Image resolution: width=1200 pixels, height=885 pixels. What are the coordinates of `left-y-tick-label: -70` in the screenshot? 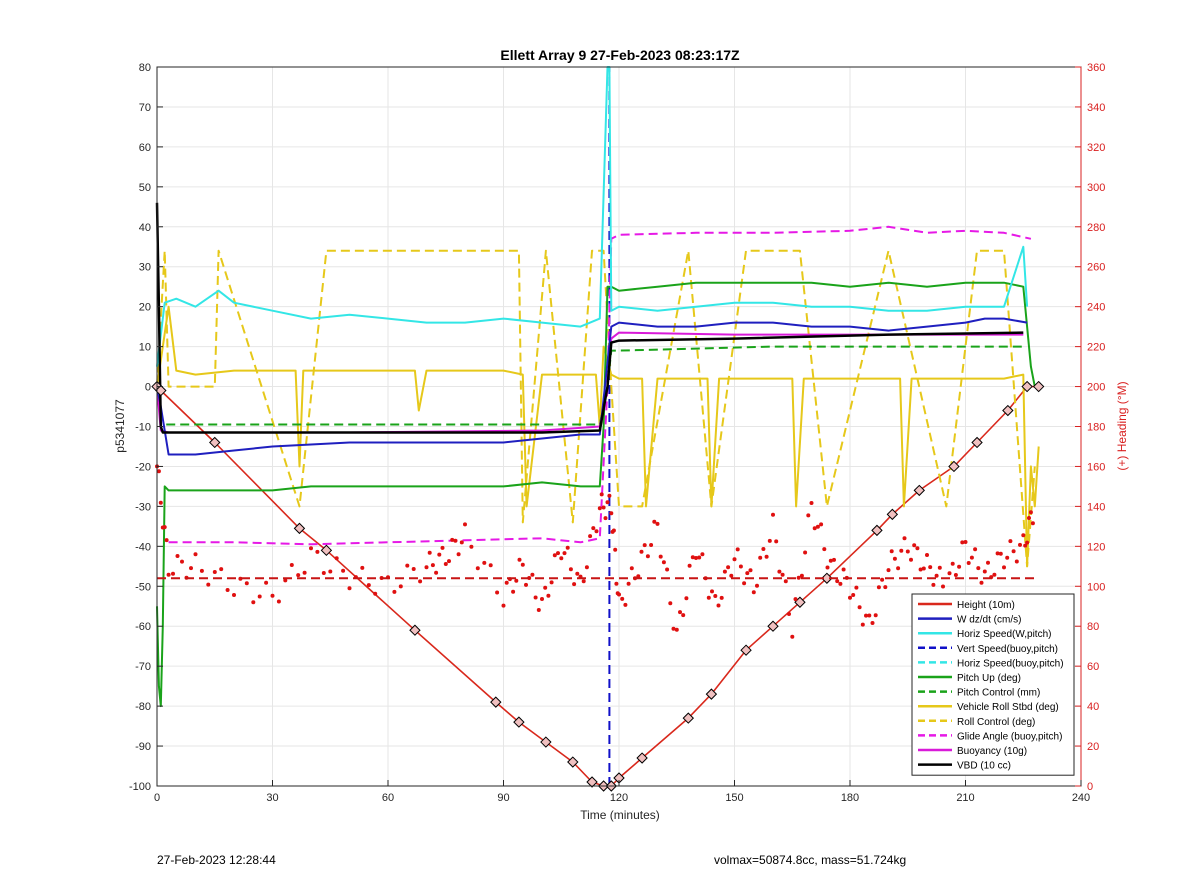 It's located at (143, 667).